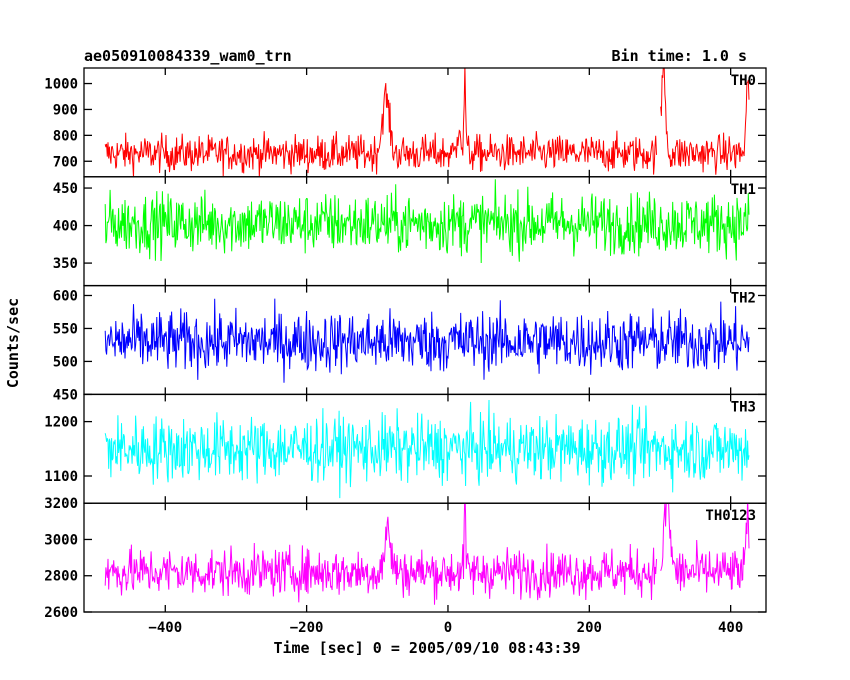 Image resolution: width=850 pixels, height=680 pixels. What do you see at coordinates (743, 190) in the screenshot?
I see `panel-label-th1: TH1` at bounding box center [743, 190].